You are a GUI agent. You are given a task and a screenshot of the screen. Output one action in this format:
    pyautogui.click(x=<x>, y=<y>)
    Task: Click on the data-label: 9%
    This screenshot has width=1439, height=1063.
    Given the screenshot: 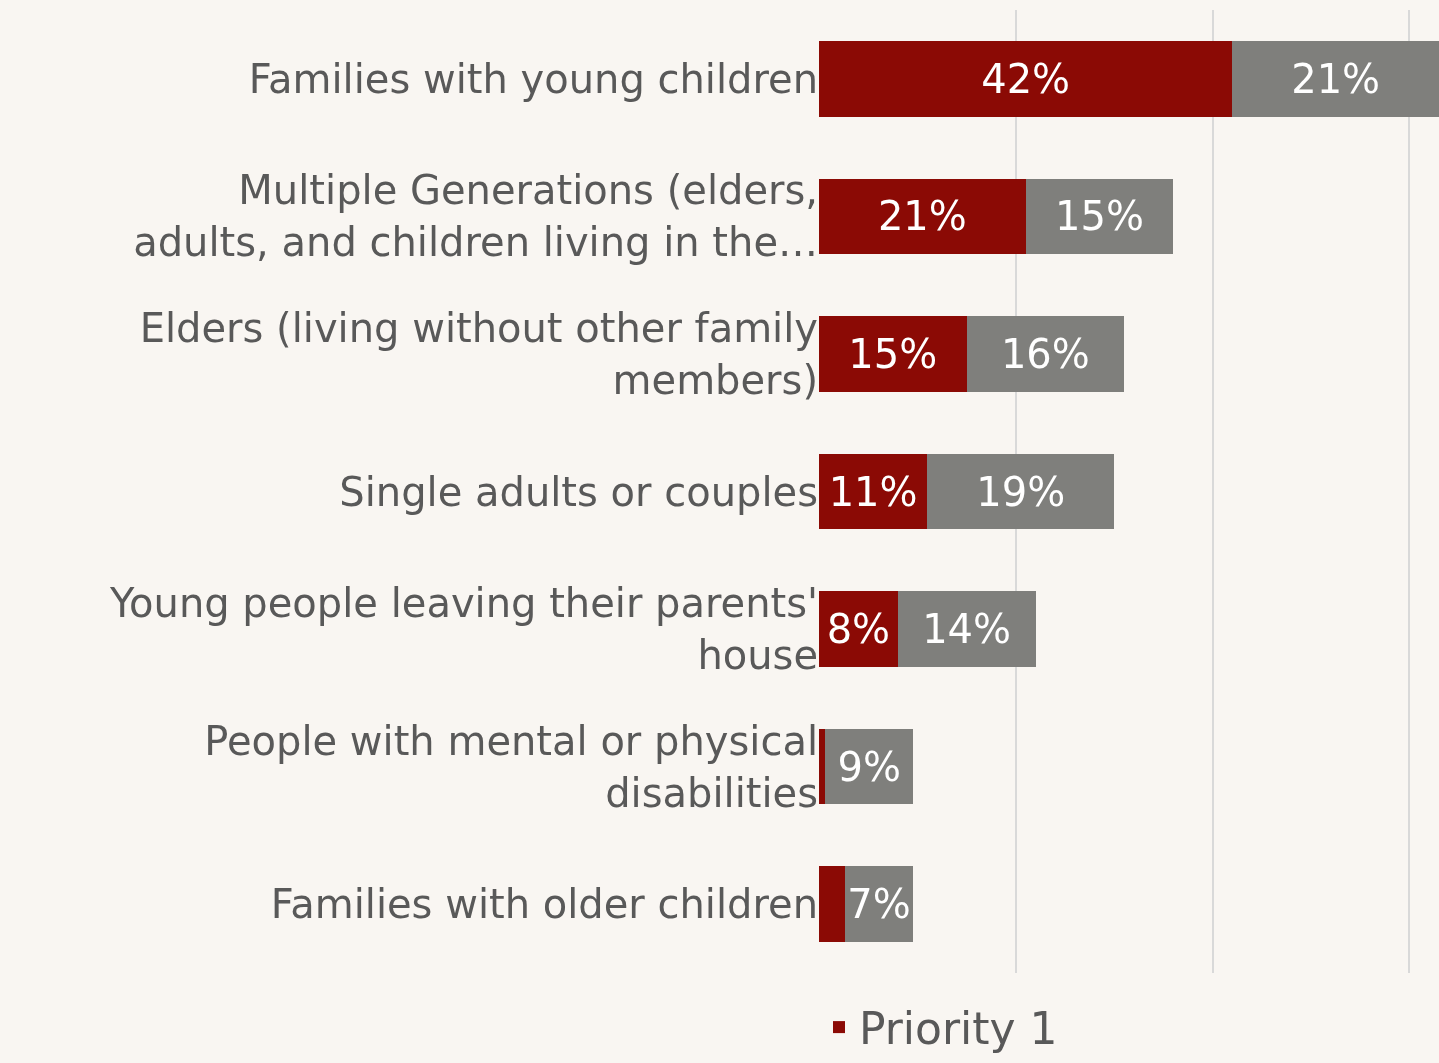 What is the action you would take?
    pyautogui.click(x=869, y=766)
    